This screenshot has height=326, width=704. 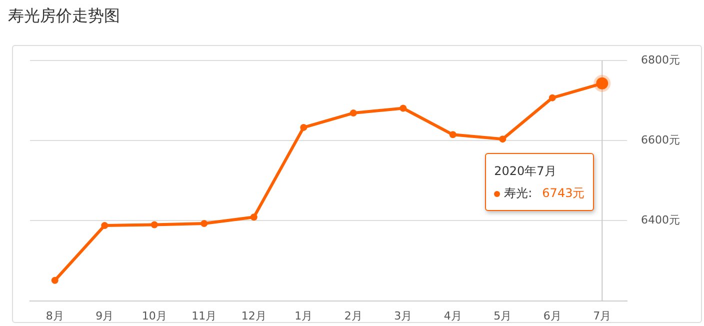 I want to click on x-tick-label: 10月, so click(x=154, y=315).